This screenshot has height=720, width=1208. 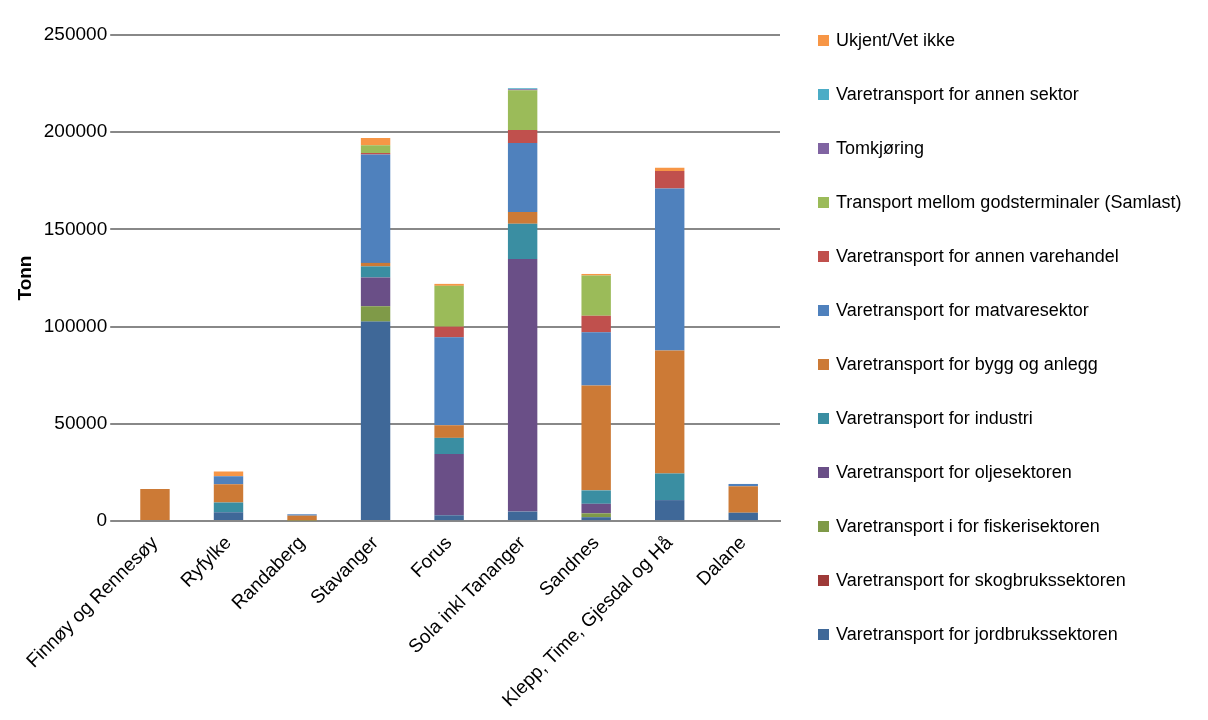 I want to click on legend-label: Tomkjøring, so click(x=880, y=148).